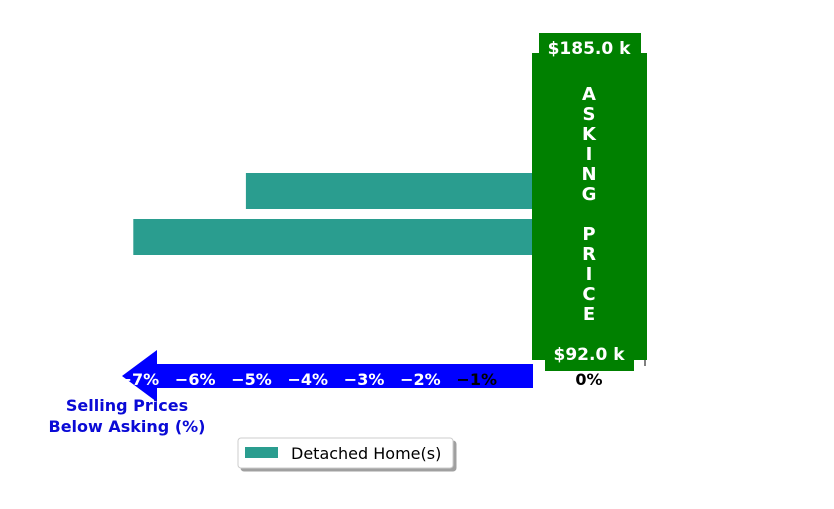 The image size is (834, 509). What do you see at coordinates (589, 114) in the screenshot?
I see `asking-price-letter: S` at bounding box center [589, 114].